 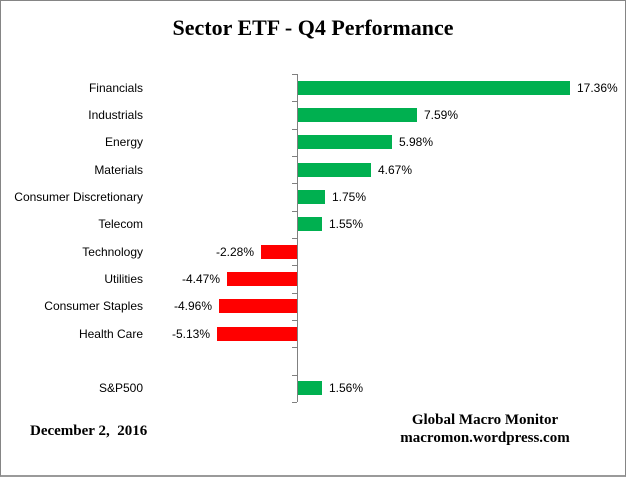 I want to click on category-label: Technology, so click(x=112, y=252).